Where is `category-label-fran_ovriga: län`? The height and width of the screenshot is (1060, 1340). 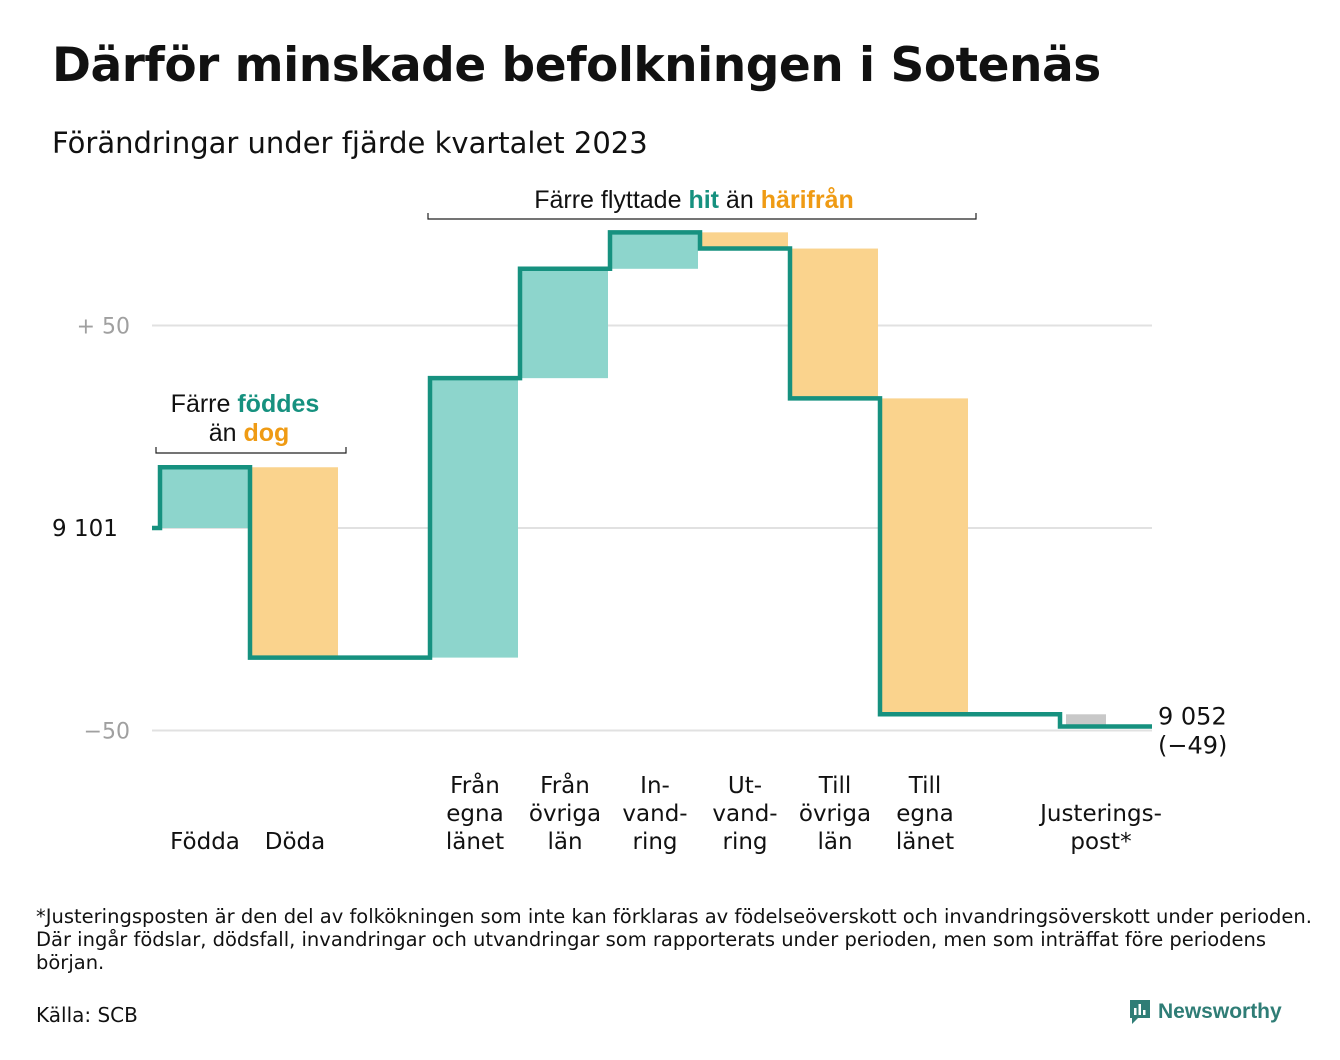
category-label-fran_ovriga: län is located at coordinates (564, 842).